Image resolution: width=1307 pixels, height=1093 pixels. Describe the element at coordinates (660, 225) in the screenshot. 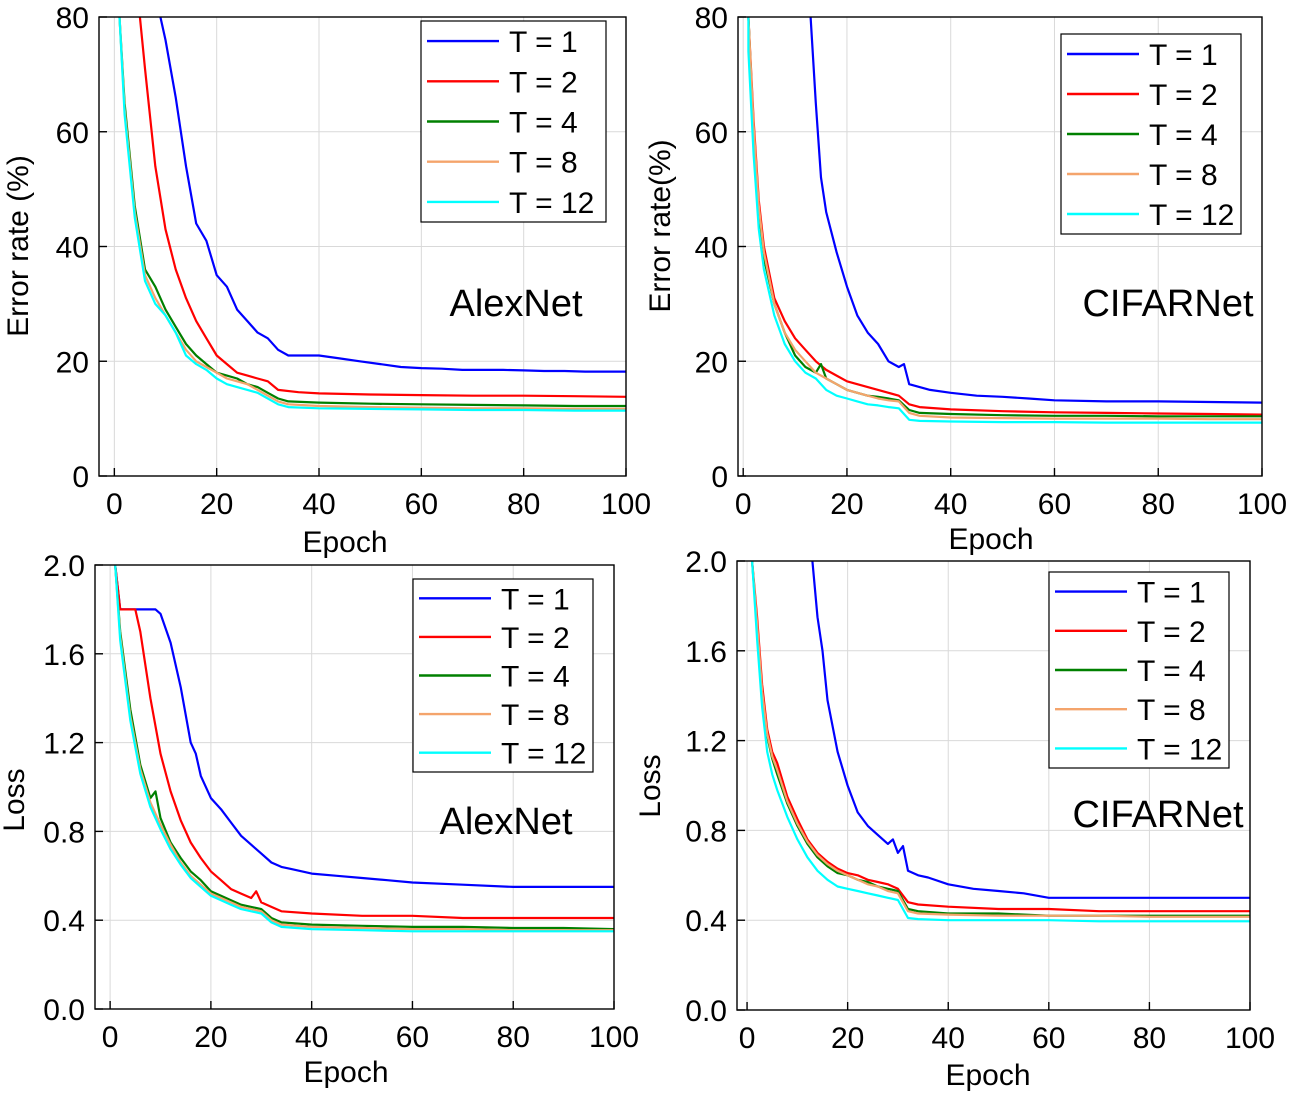

I see `y-axis-label: Error rate(%)` at that location.